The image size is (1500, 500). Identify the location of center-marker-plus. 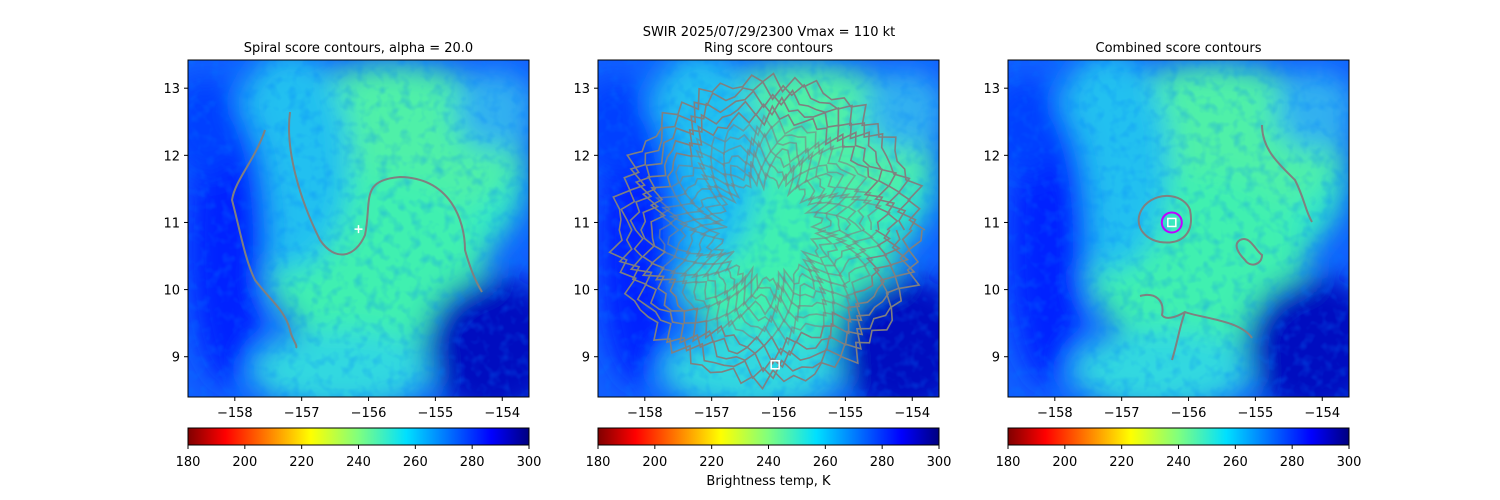
(358, 229).